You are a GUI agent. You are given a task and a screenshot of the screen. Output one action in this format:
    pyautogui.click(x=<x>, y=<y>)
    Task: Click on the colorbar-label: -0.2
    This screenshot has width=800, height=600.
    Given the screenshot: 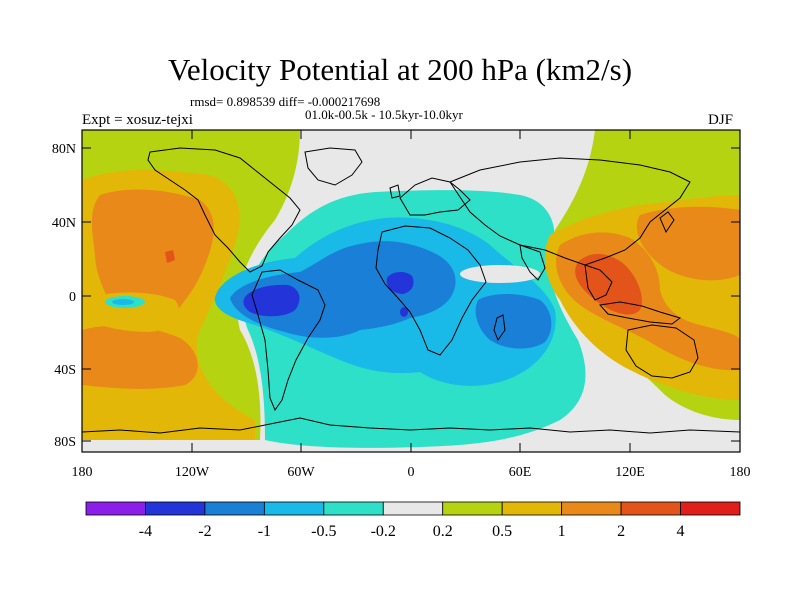 What is the action you would take?
    pyautogui.click(x=383, y=531)
    